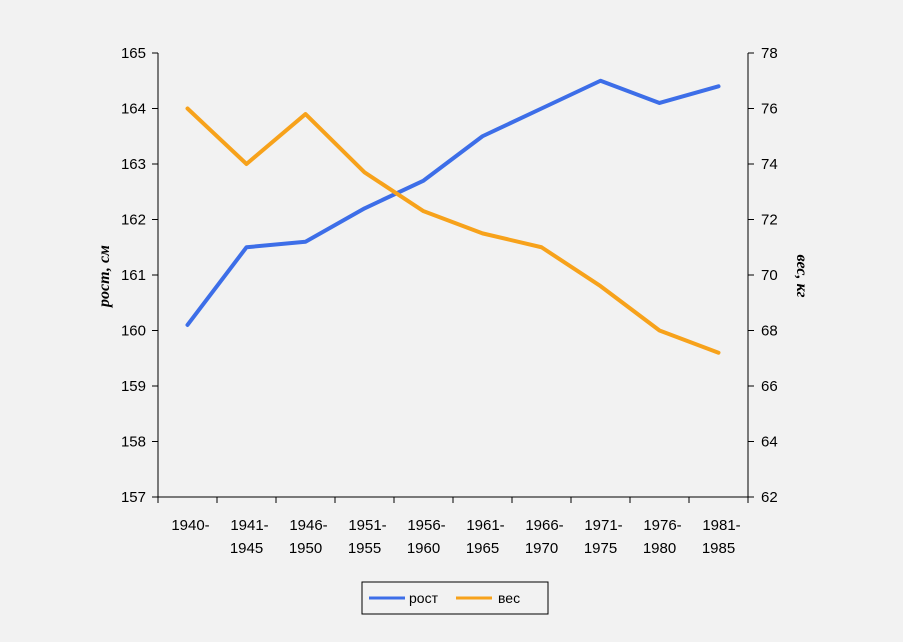  What do you see at coordinates (769, 442) in the screenshot?
I see `y-right-tick-label: 64` at bounding box center [769, 442].